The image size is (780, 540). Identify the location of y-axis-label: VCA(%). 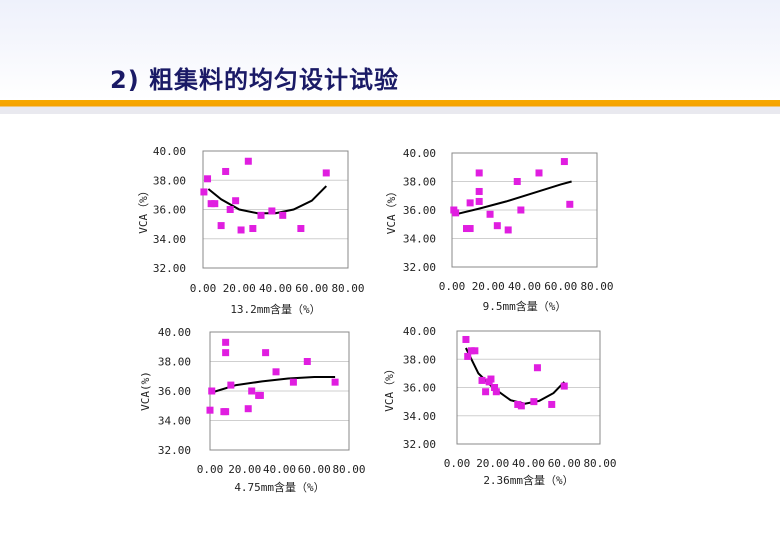
(145, 391).